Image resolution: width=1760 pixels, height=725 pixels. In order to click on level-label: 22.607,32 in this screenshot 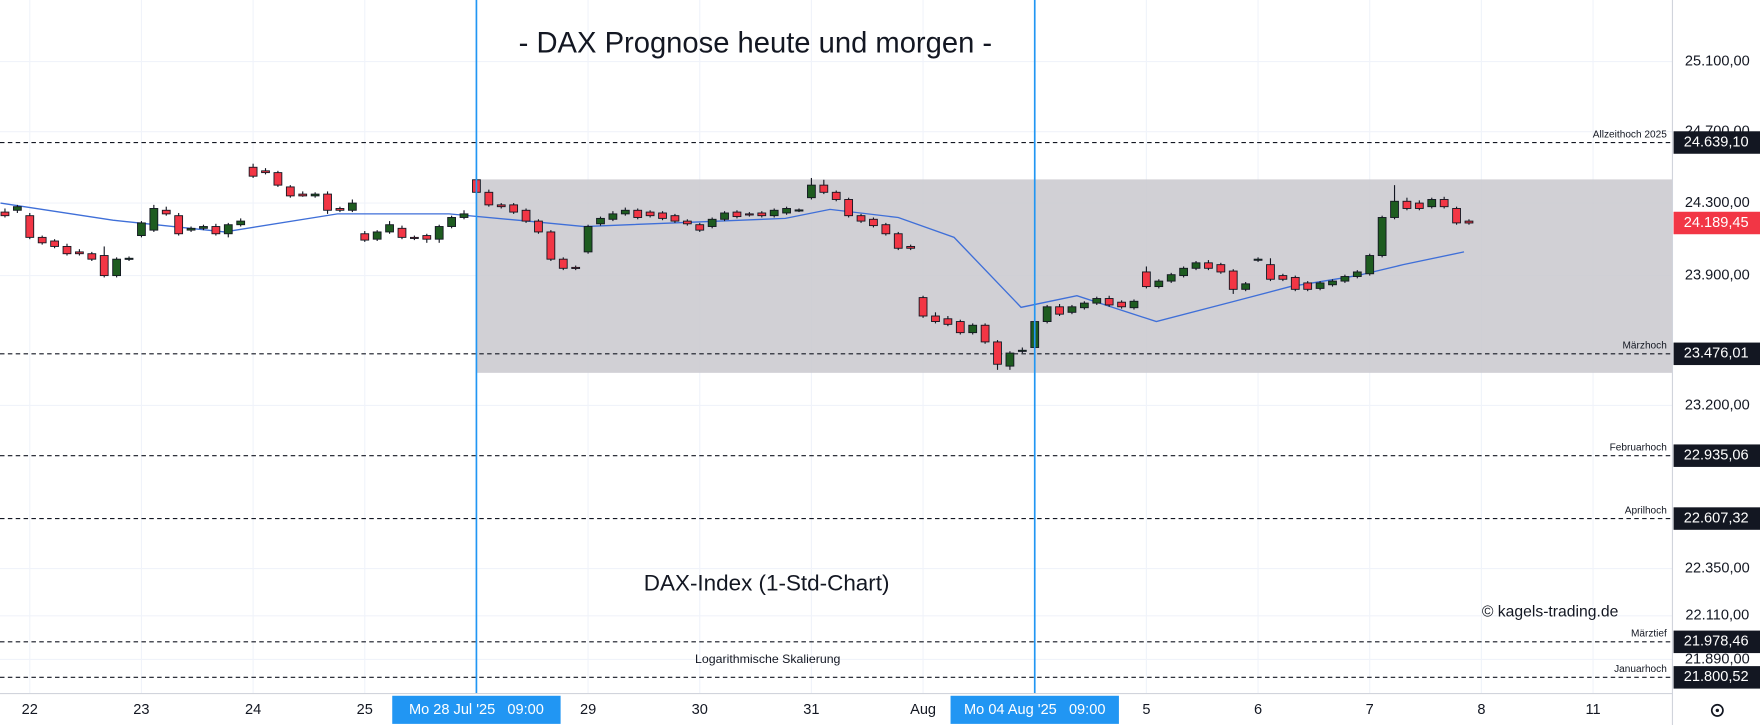, I will do `click(1716, 518)`.